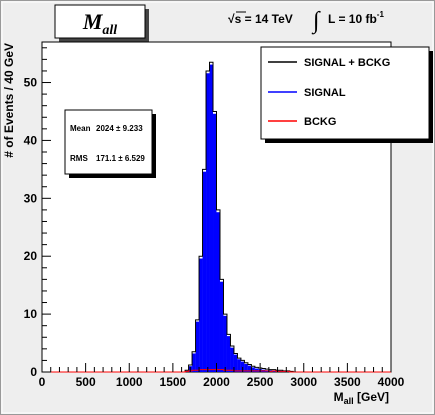 The image size is (435, 415). I want to click on x-tick-label: 3500, so click(347, 382).